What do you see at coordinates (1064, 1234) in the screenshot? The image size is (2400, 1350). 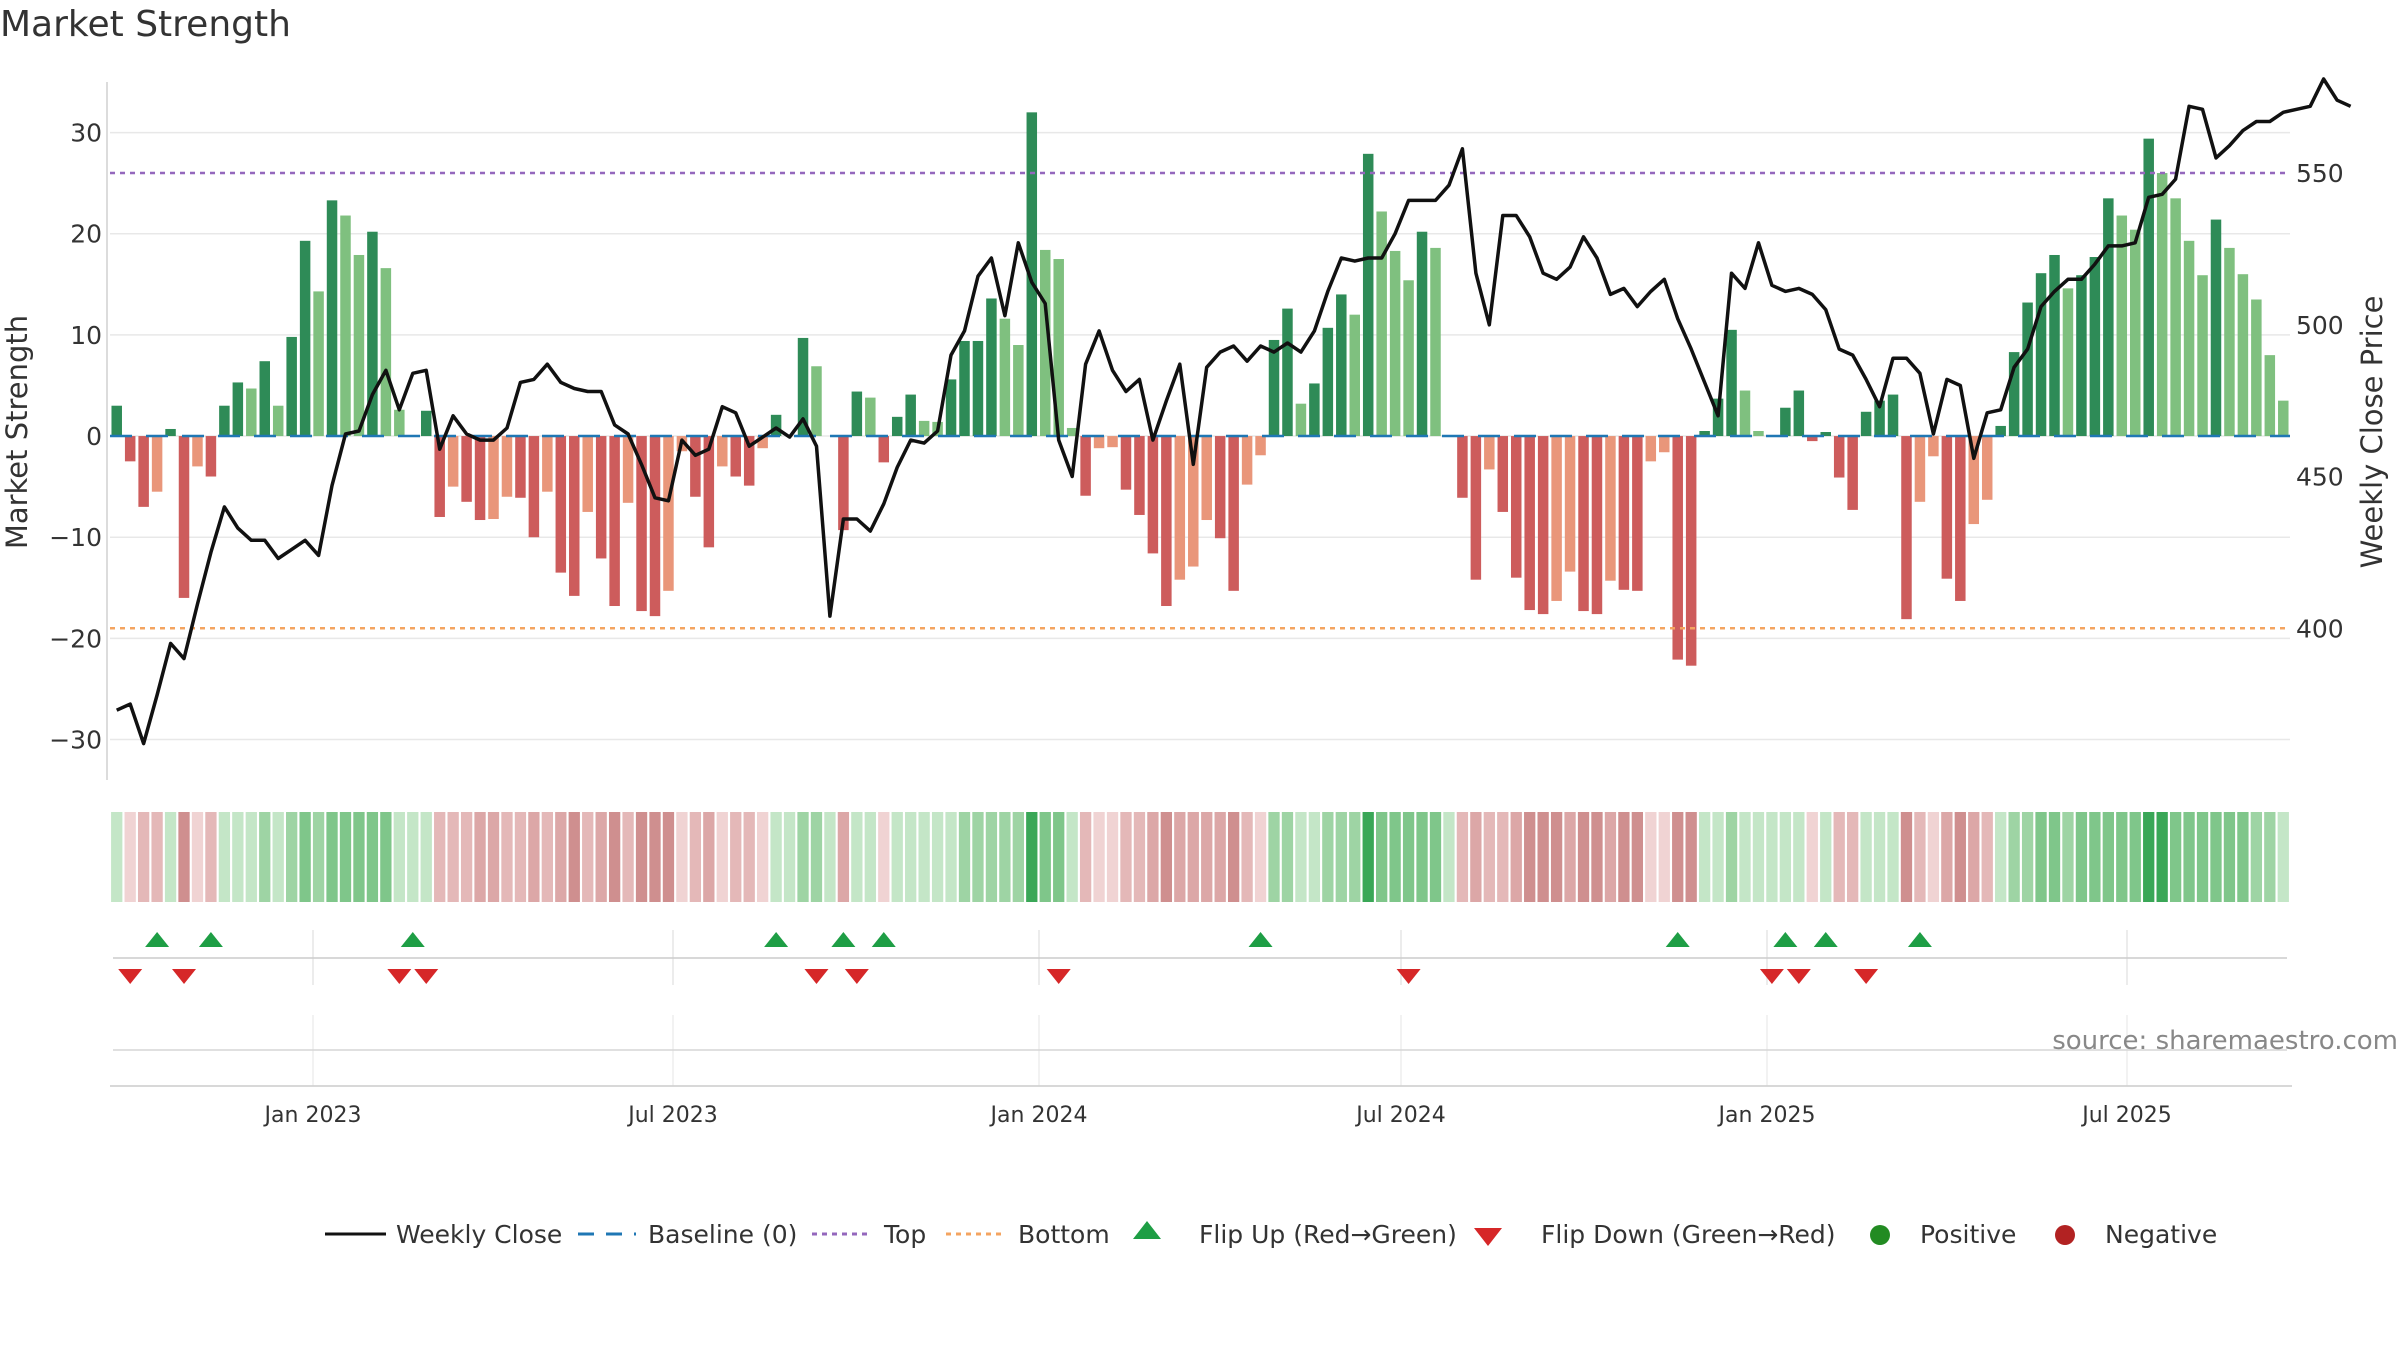 I see `legend-bottom: Bottom` at bounding box center [1064, 1234].